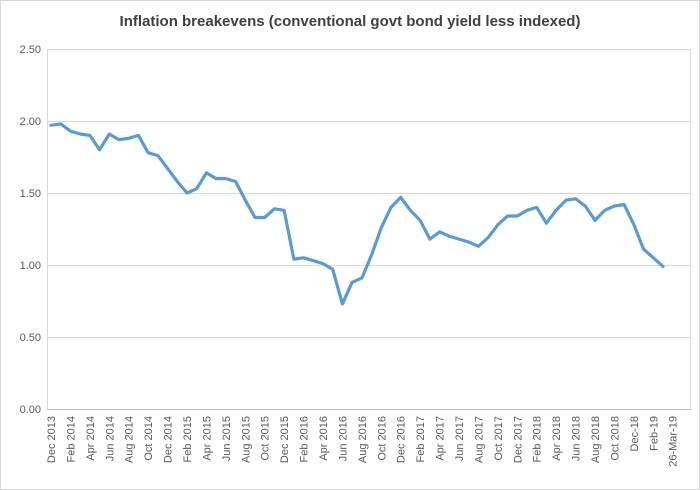 Image resolution: width=700 pixels, height=490 pixels. Describe the element at coordinates (30, 230) in the screenshot. I see `y-axis-labels: 2.50 2.00 1.50 1.00 0.50 0.00` at that location.